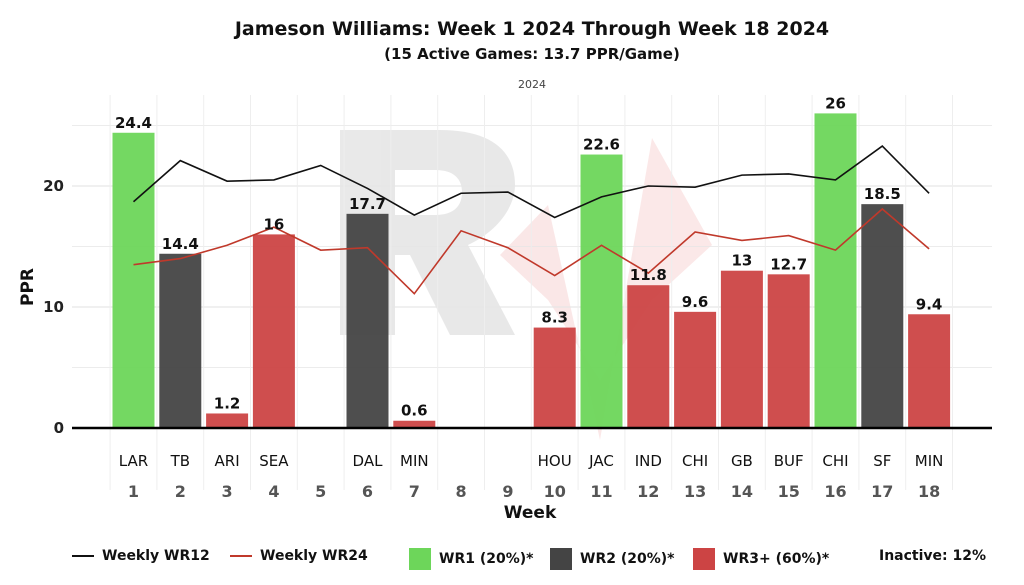 The image size is (1024, 585). I want to click on legend-label-wr12: Weekly WR12, so click(156, 556).